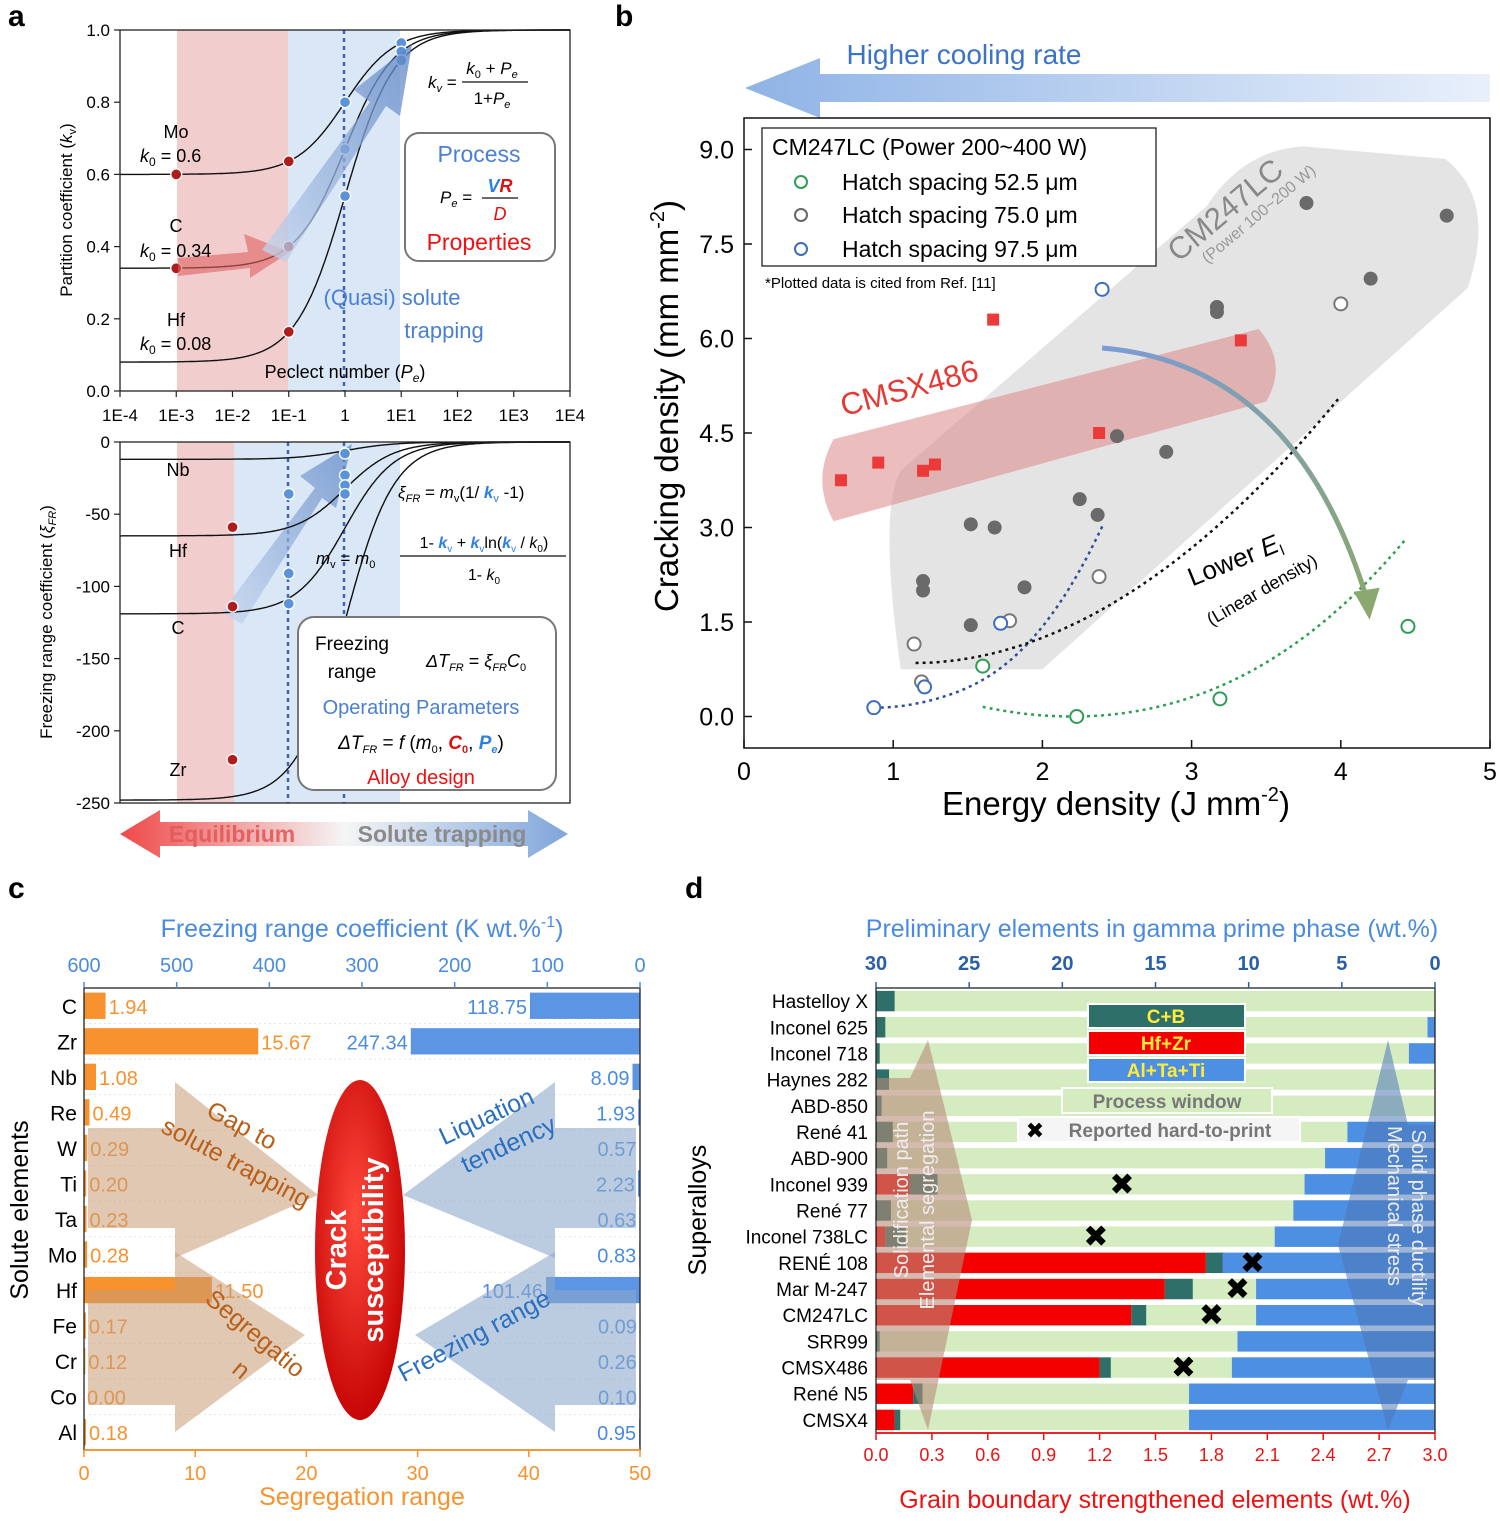 The image size is (1500, 1521). Describe the element at coordinates (1490, 772) in the screenshot. I see `x-tick-label: 5` at that location.